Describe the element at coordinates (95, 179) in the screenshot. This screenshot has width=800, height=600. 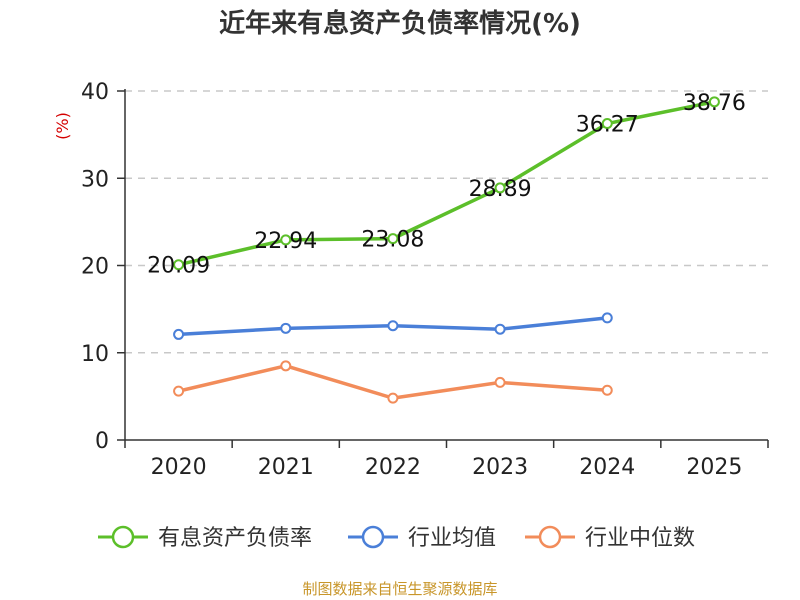
I see `y-tick-label: 30` at that location.